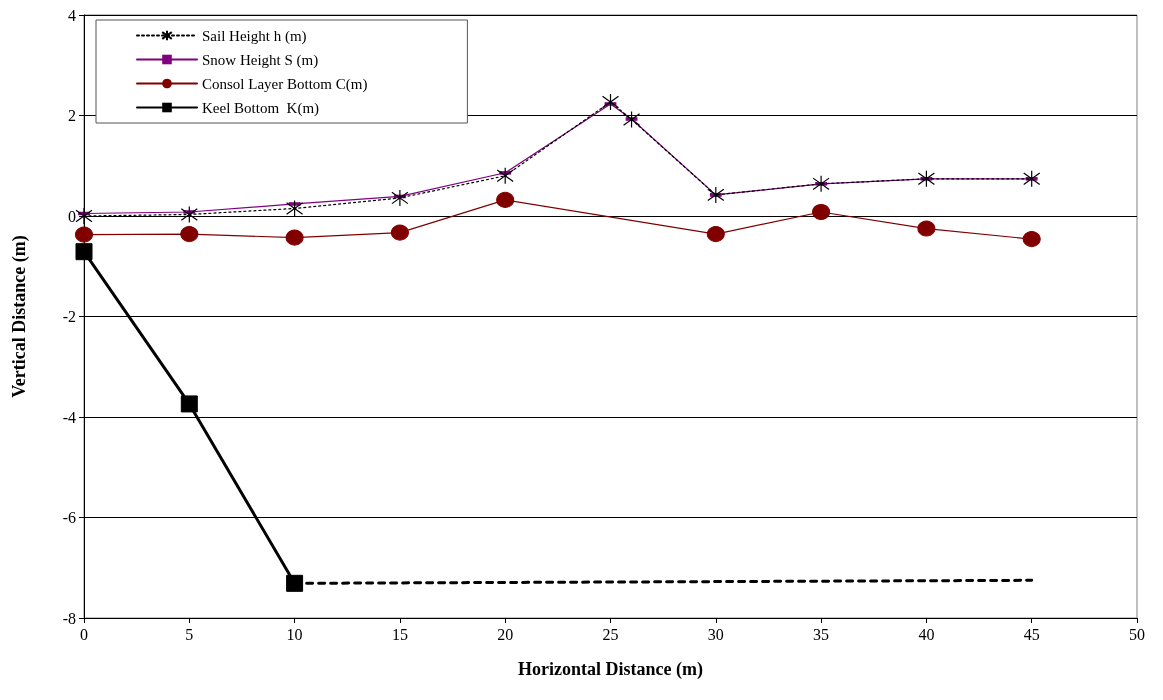 The height and width of the screenshot is (700, 1163). I want to click on legend-label: Snow Height S (m), so click(260, 60).